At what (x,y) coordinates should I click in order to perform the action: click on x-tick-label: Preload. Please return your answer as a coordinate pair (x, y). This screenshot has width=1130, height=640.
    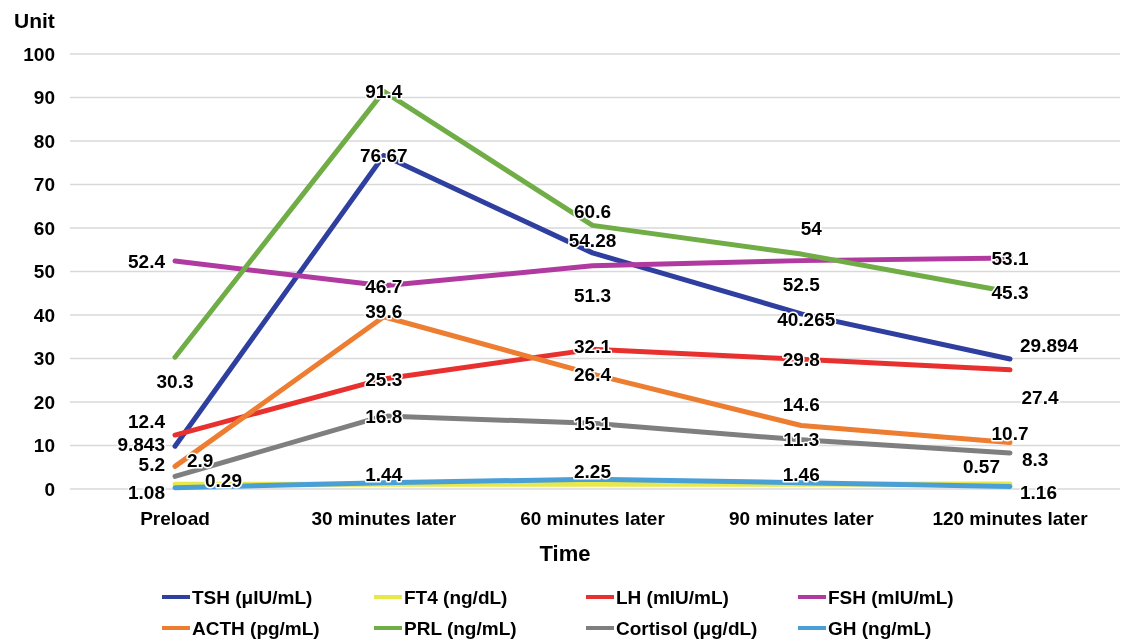
    Looking at the image, I should click on (175, 518).